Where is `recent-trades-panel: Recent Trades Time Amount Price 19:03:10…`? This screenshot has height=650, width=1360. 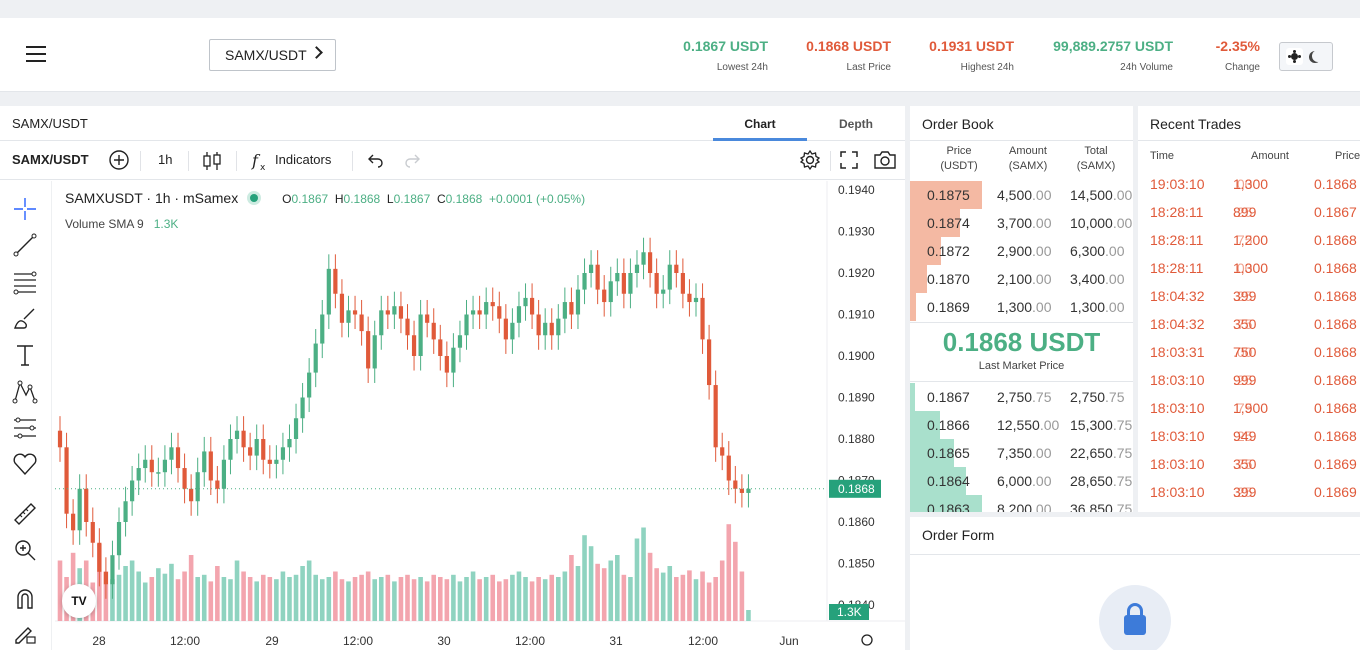 recent-trades-panel: Recent Trades Time Amount Price 19:03:10… is located at coordinates (1249, 309).